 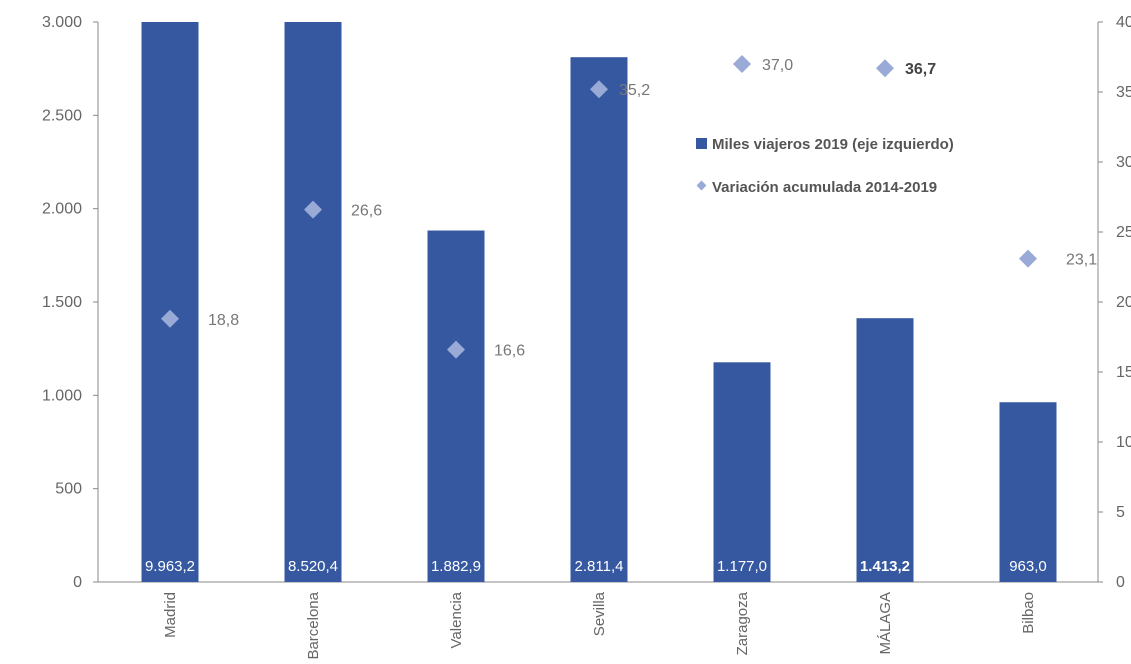 I want to click on diamond-data-label: 36,7, so click(x=920, y=69).